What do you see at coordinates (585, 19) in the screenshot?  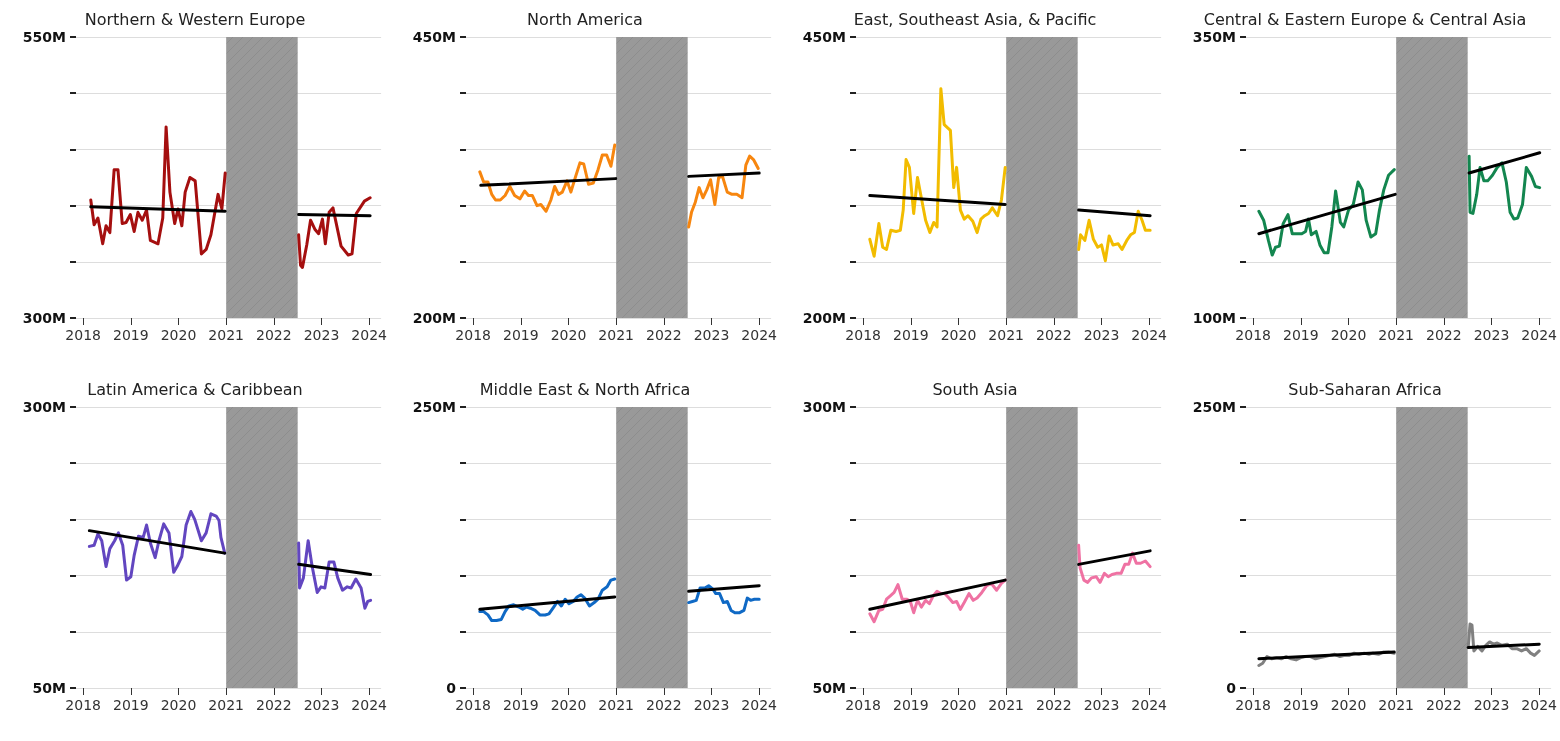 I see `chart-title: North America` at bounding box center [585, 19].